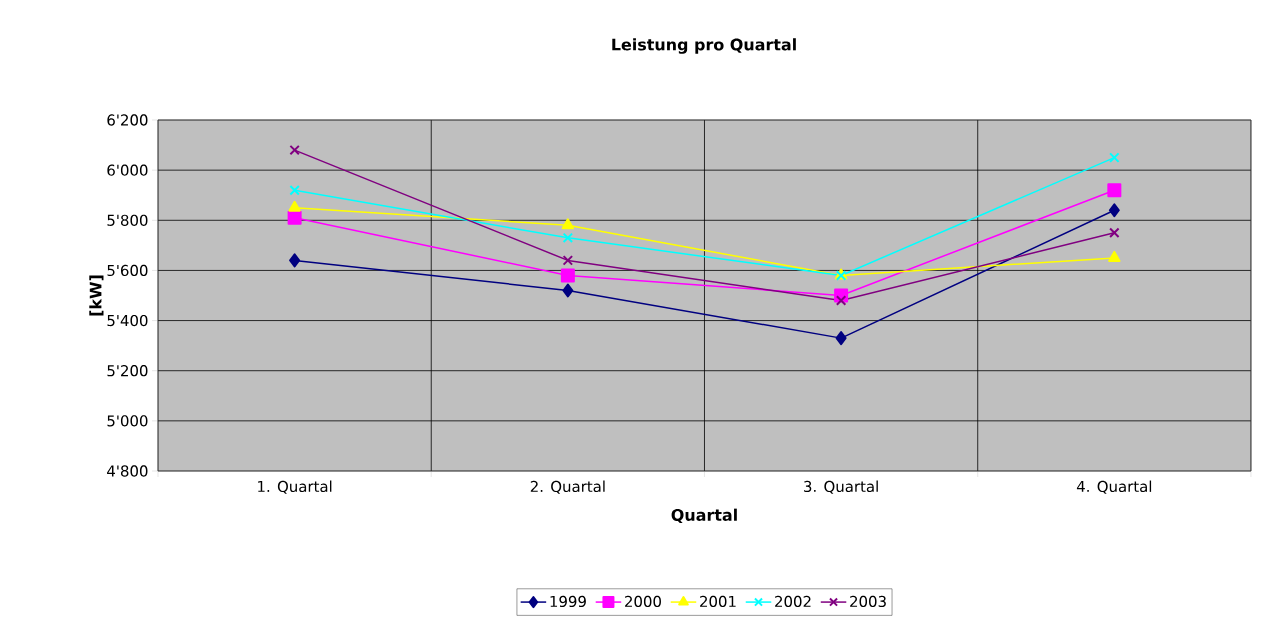 The height and width of the screenshot is (634, 1265). What do you see at coordinates (127, 371) in the screenshot?
I see `y-tick-label: 5'200` at bounding box center [127, 371].